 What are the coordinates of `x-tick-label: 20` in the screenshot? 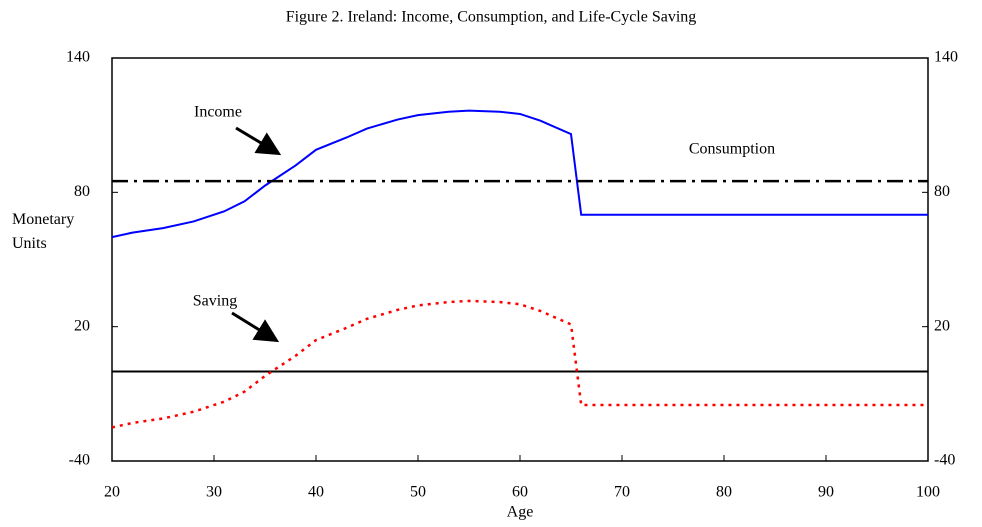 It's located at (112, 492).